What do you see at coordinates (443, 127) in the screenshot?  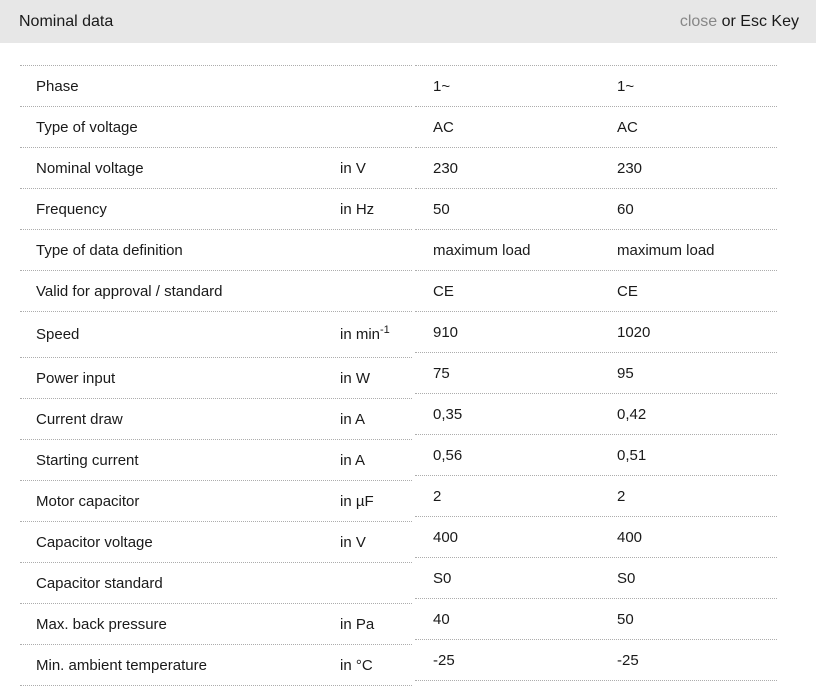 I see `row-value-variant-1: AC` at bounding box center [443, 127].